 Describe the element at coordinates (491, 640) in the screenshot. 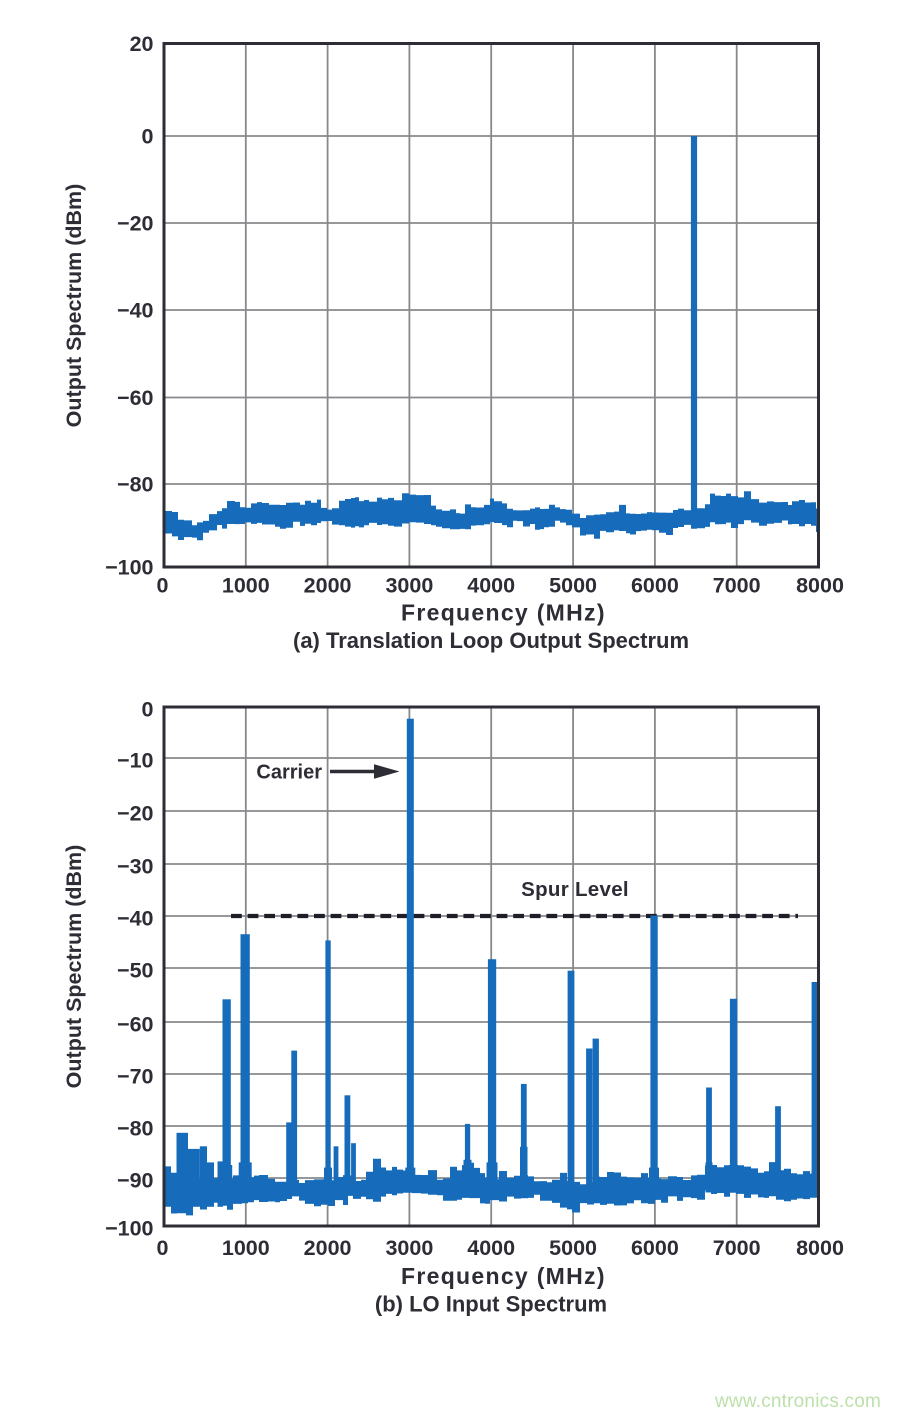

I see `svg-text:(a) Translation Loop Output Sp: (a) Translation Loop Output Spectrum` at that location.